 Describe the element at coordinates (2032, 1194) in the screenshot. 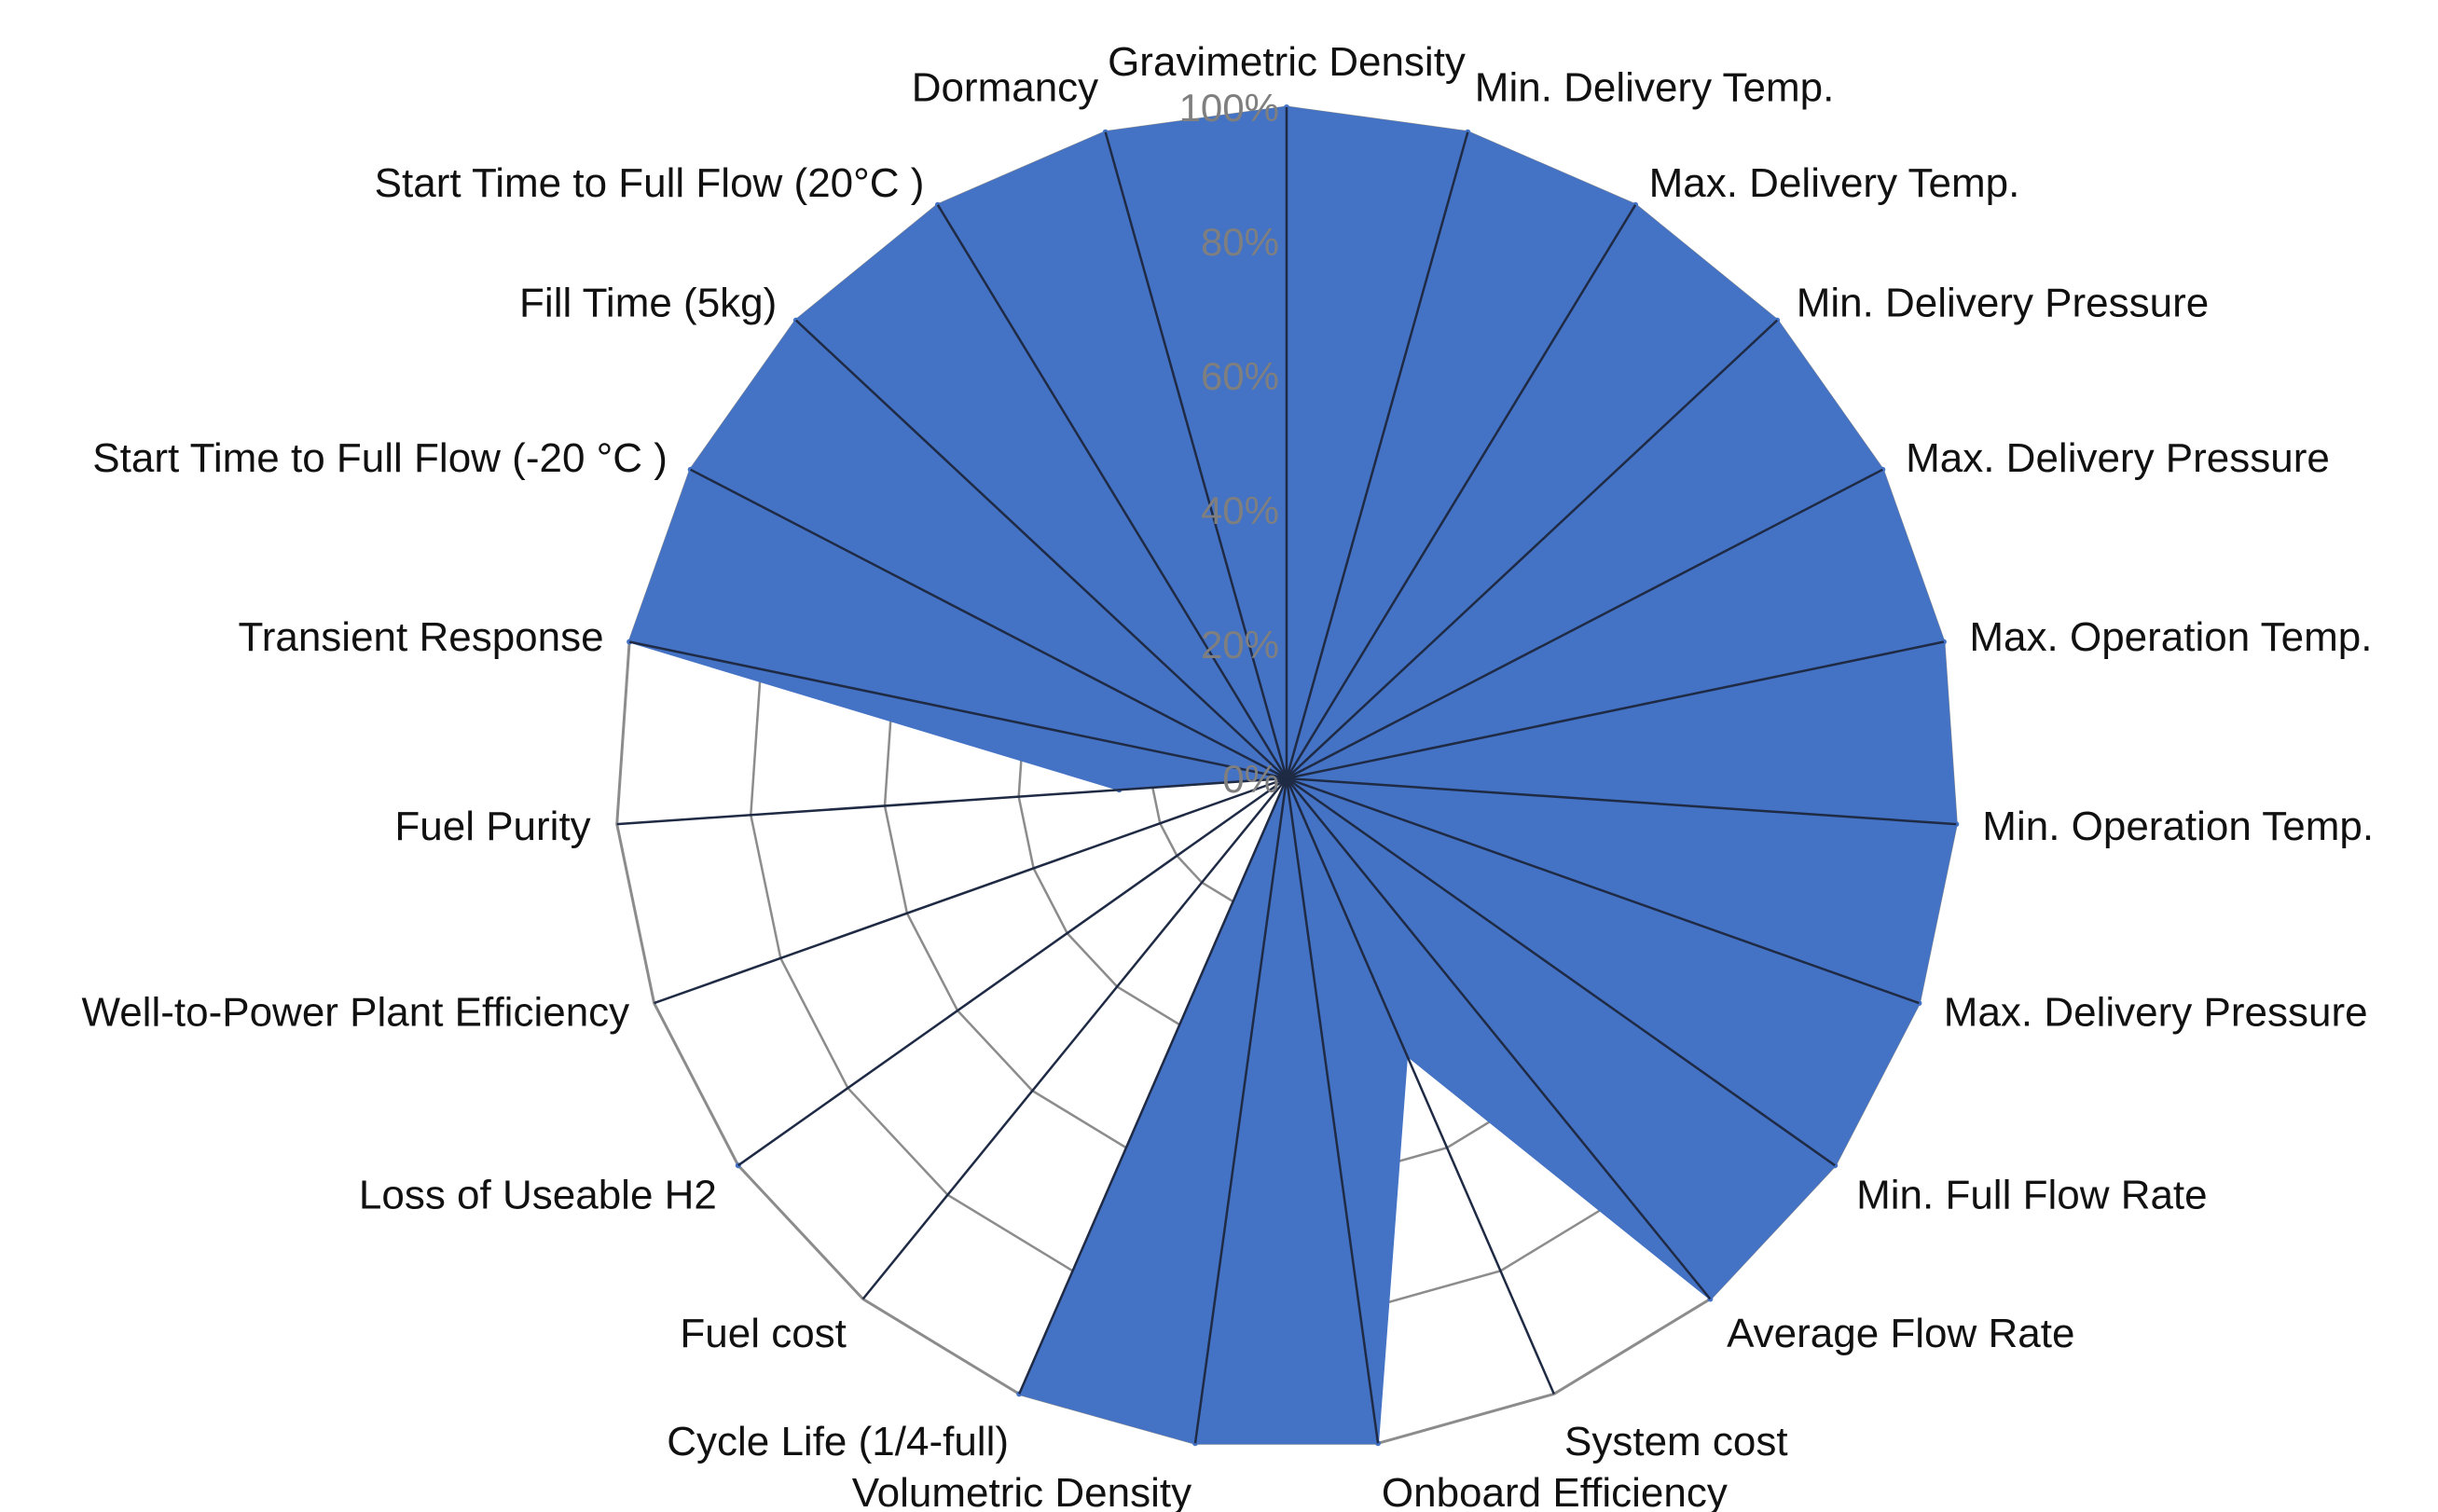

I see `category-label: Min. Full Flow Rate` at that location.